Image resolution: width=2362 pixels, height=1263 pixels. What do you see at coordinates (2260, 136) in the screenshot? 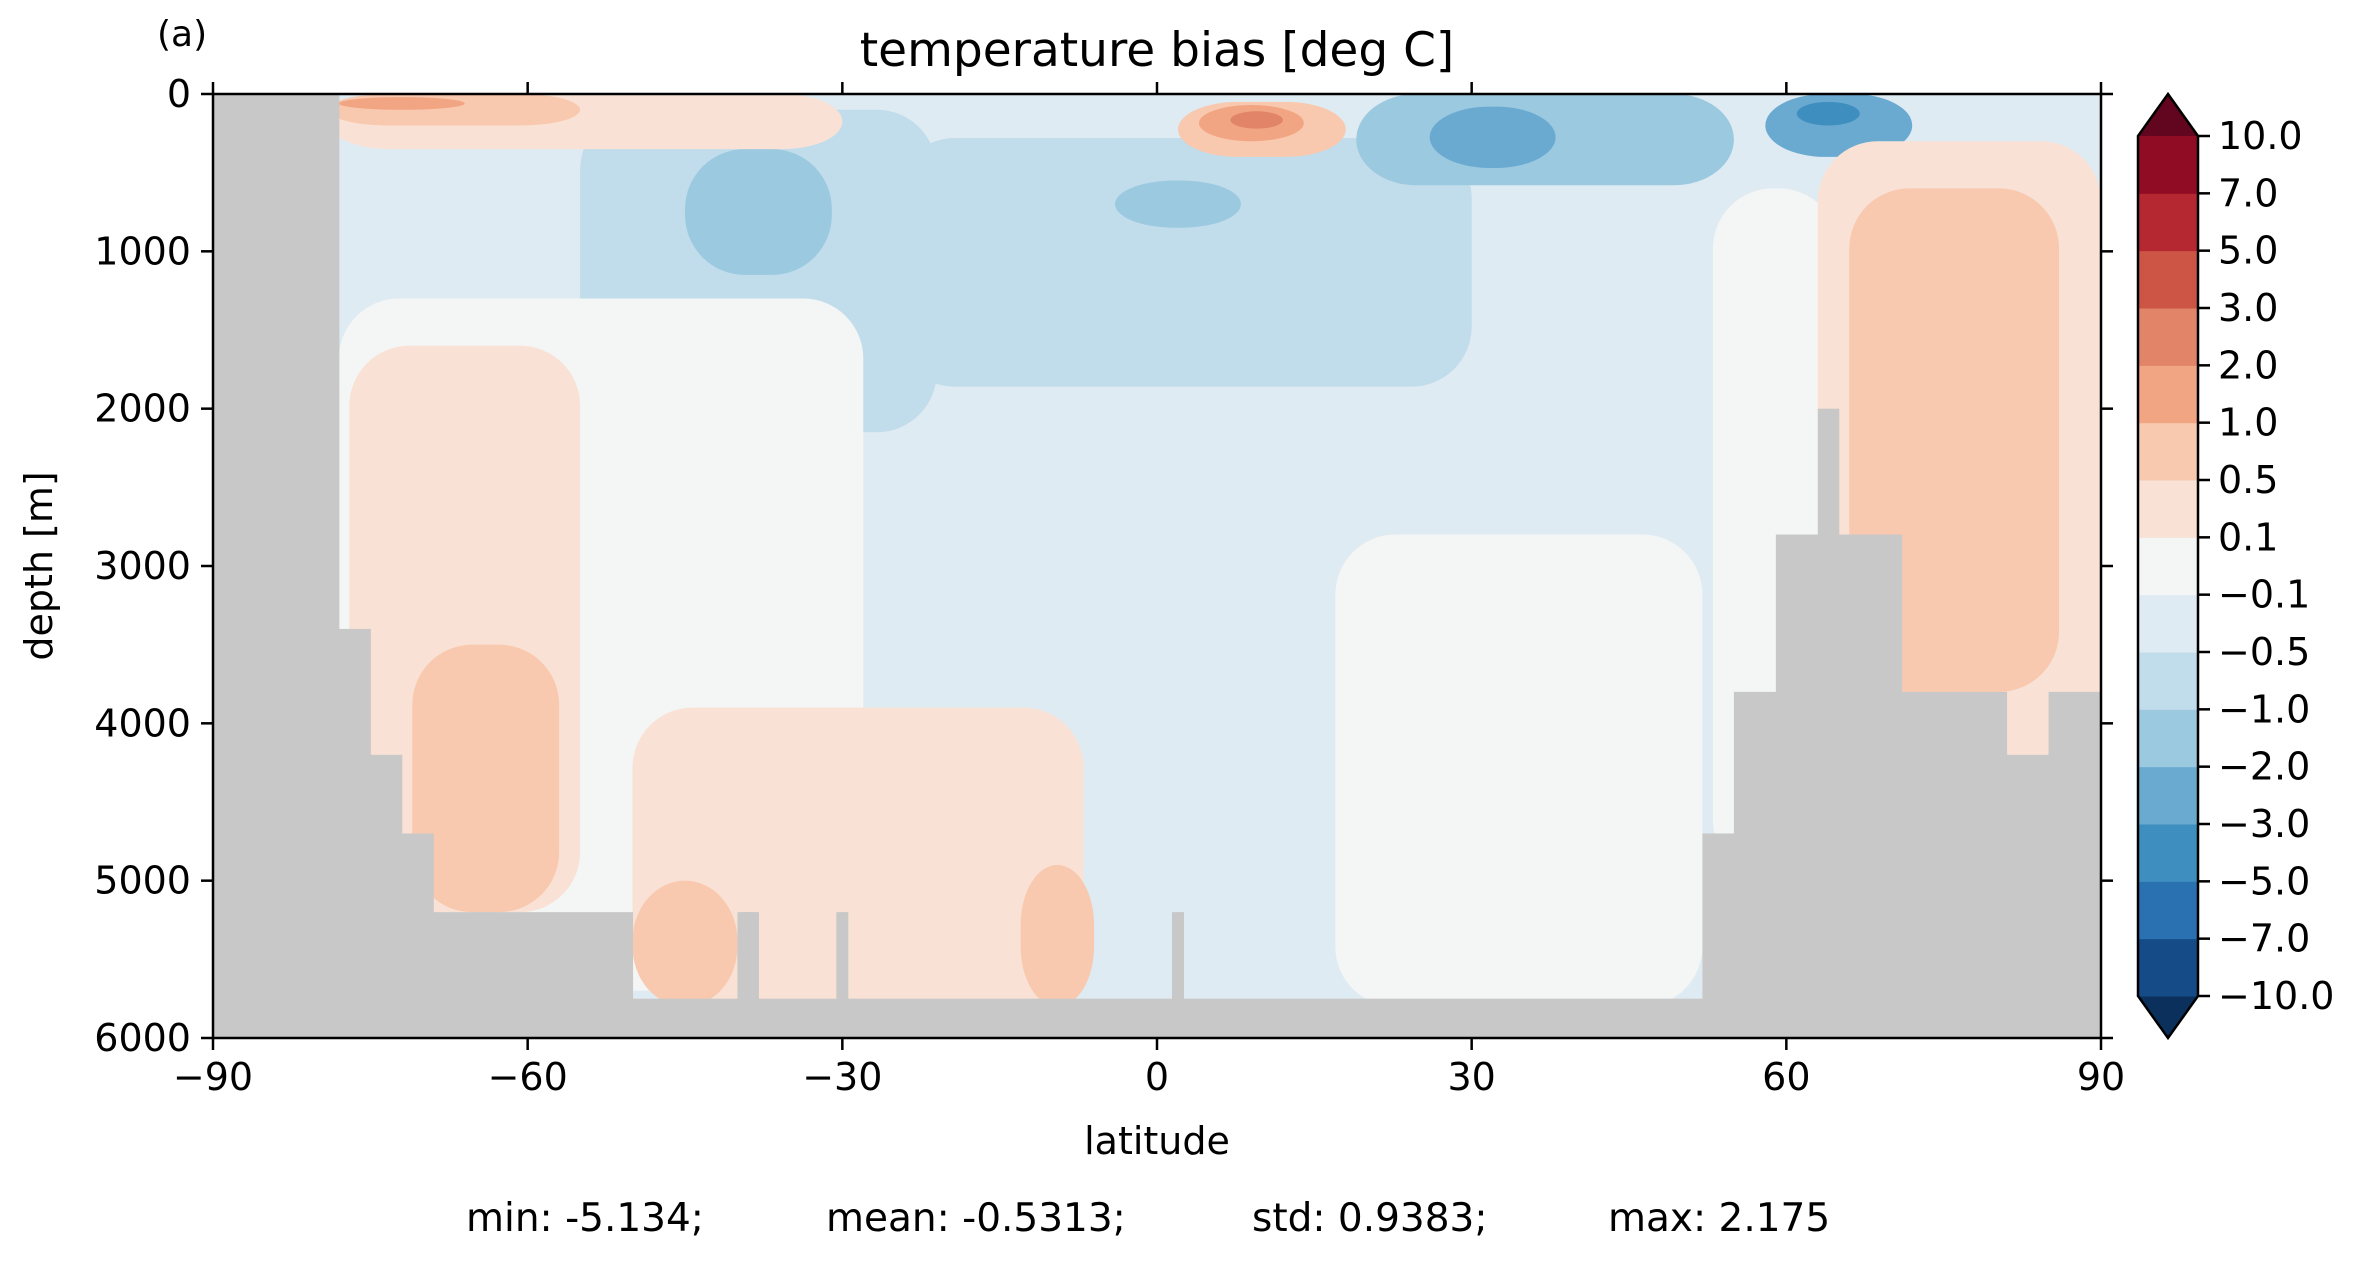
I see `colorbar-tick-label: 10.0` at bounding box center [2260, 136].